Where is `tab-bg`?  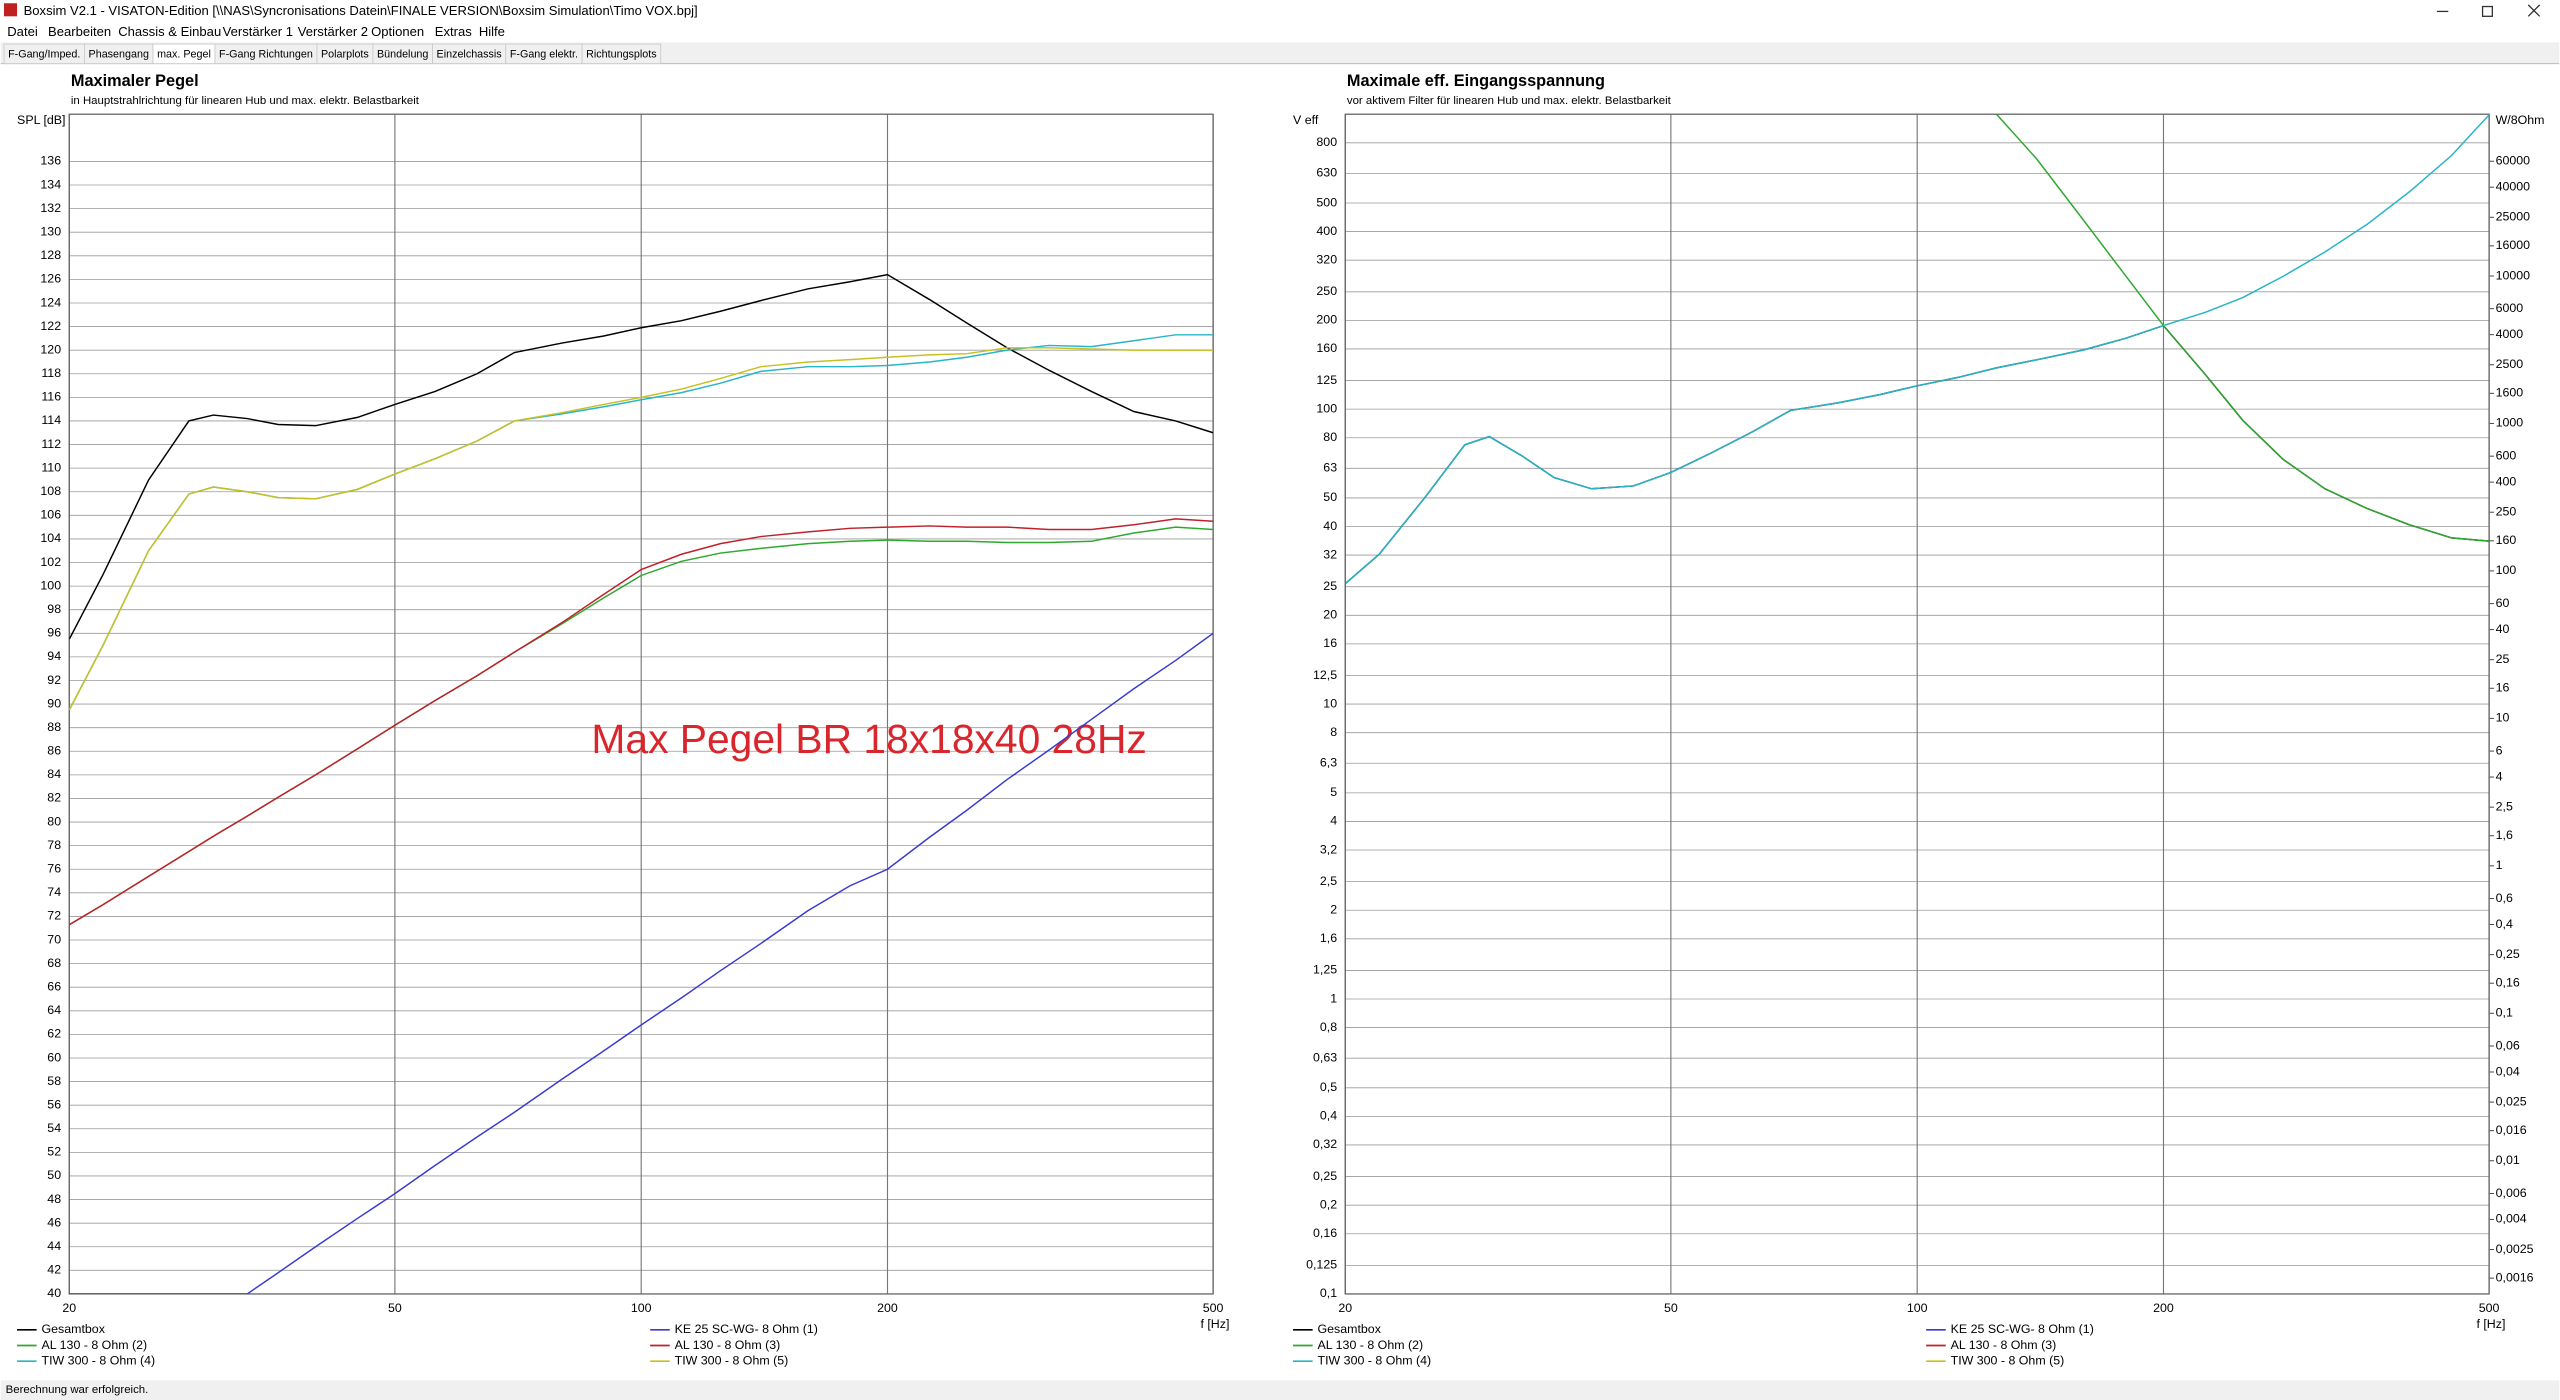
tab-bg is located at coordinates (621, 54).